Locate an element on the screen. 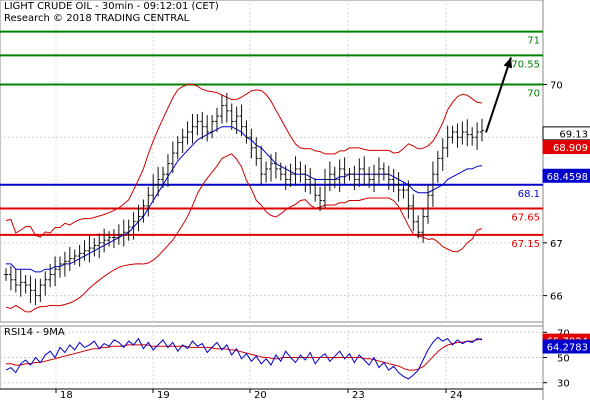 The width and height of the screenshot is (590, 400). last-price-badge is located at coordinates (566, 133).